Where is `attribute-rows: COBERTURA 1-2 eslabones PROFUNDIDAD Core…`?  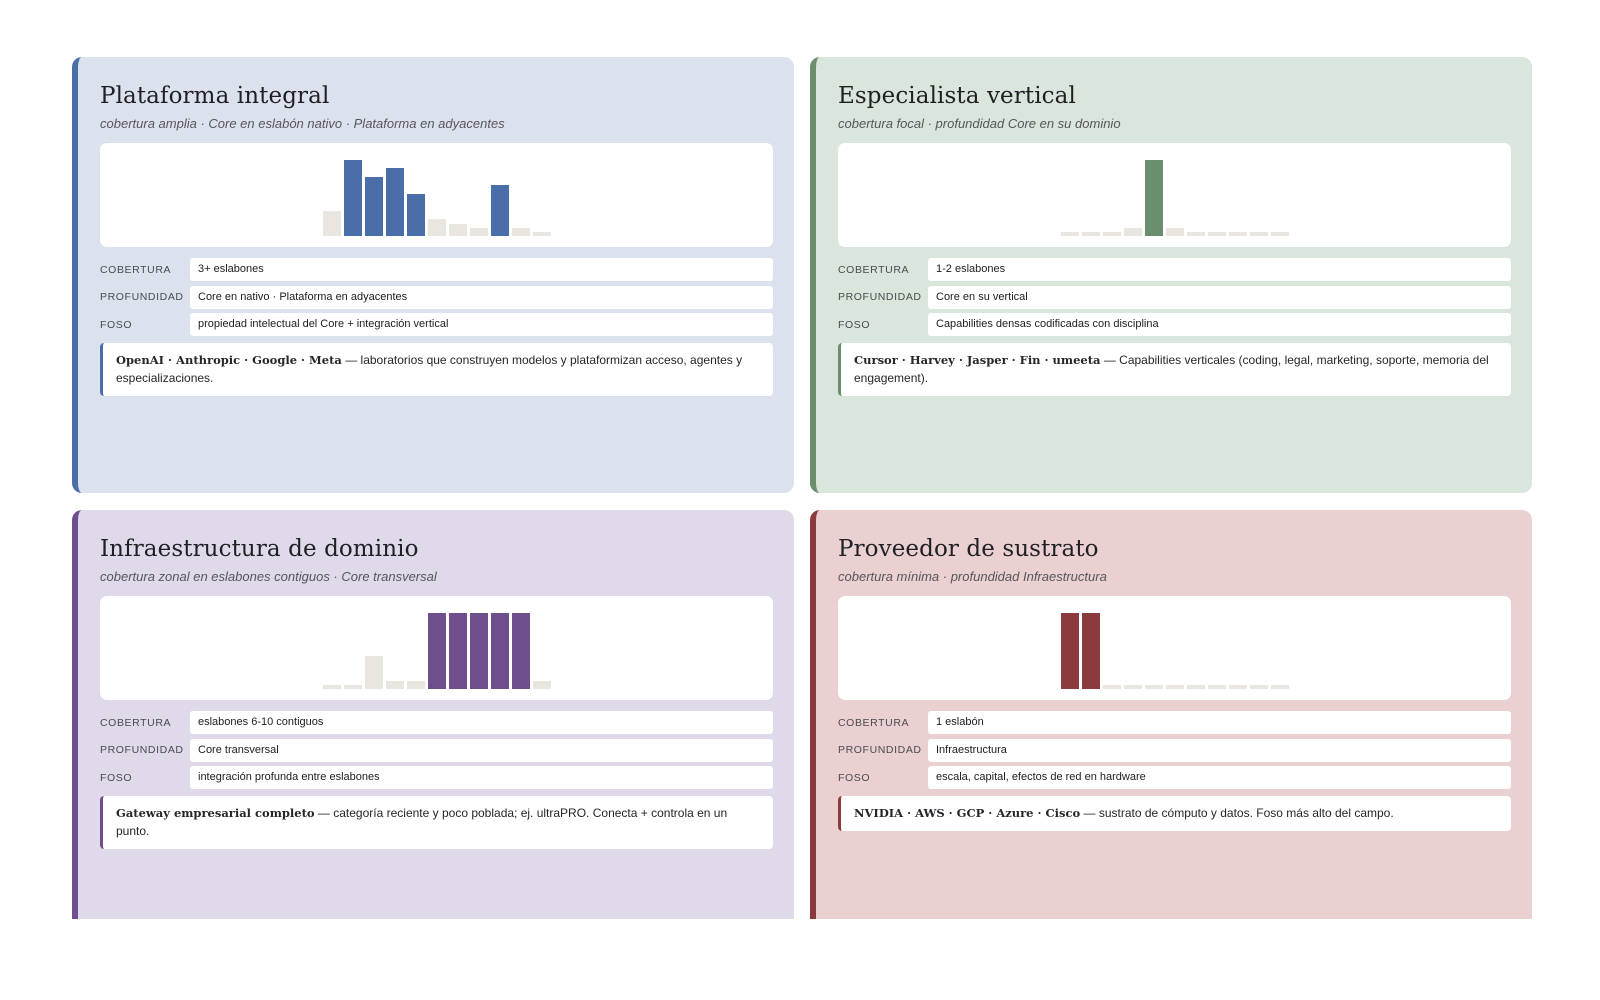 attribute-rows: COBERTURA 1-2 eslabones PROFUNDIDAD Core… is located at coordinates (1174, 297).